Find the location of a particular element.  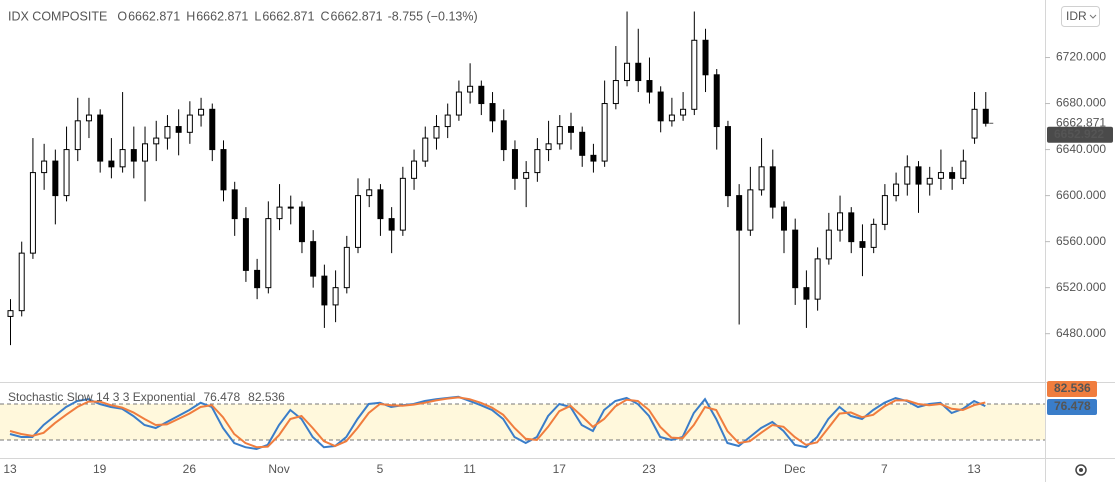

indicator-value: 82.536 is located at coordinates (266, 397).